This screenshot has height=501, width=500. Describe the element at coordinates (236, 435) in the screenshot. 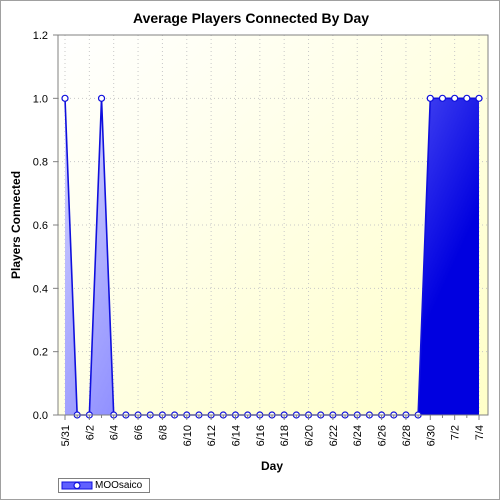

I see `x-tick-label: 6/14` at that location.